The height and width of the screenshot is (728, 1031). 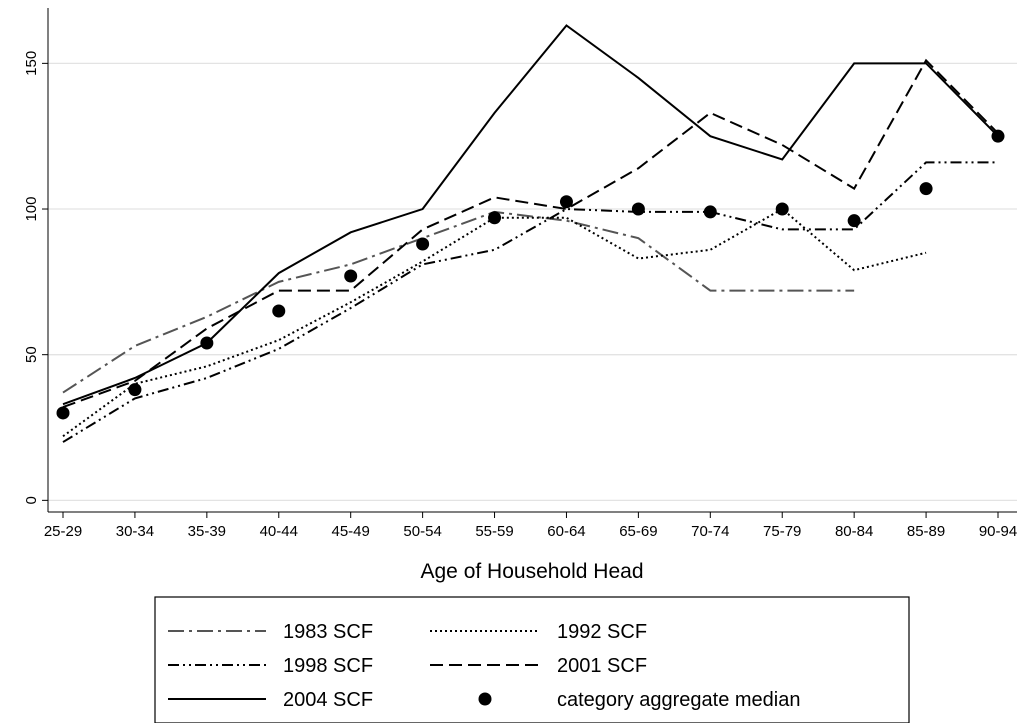 I want to click on y-tick-label: 50, so click(x=31, y=354).